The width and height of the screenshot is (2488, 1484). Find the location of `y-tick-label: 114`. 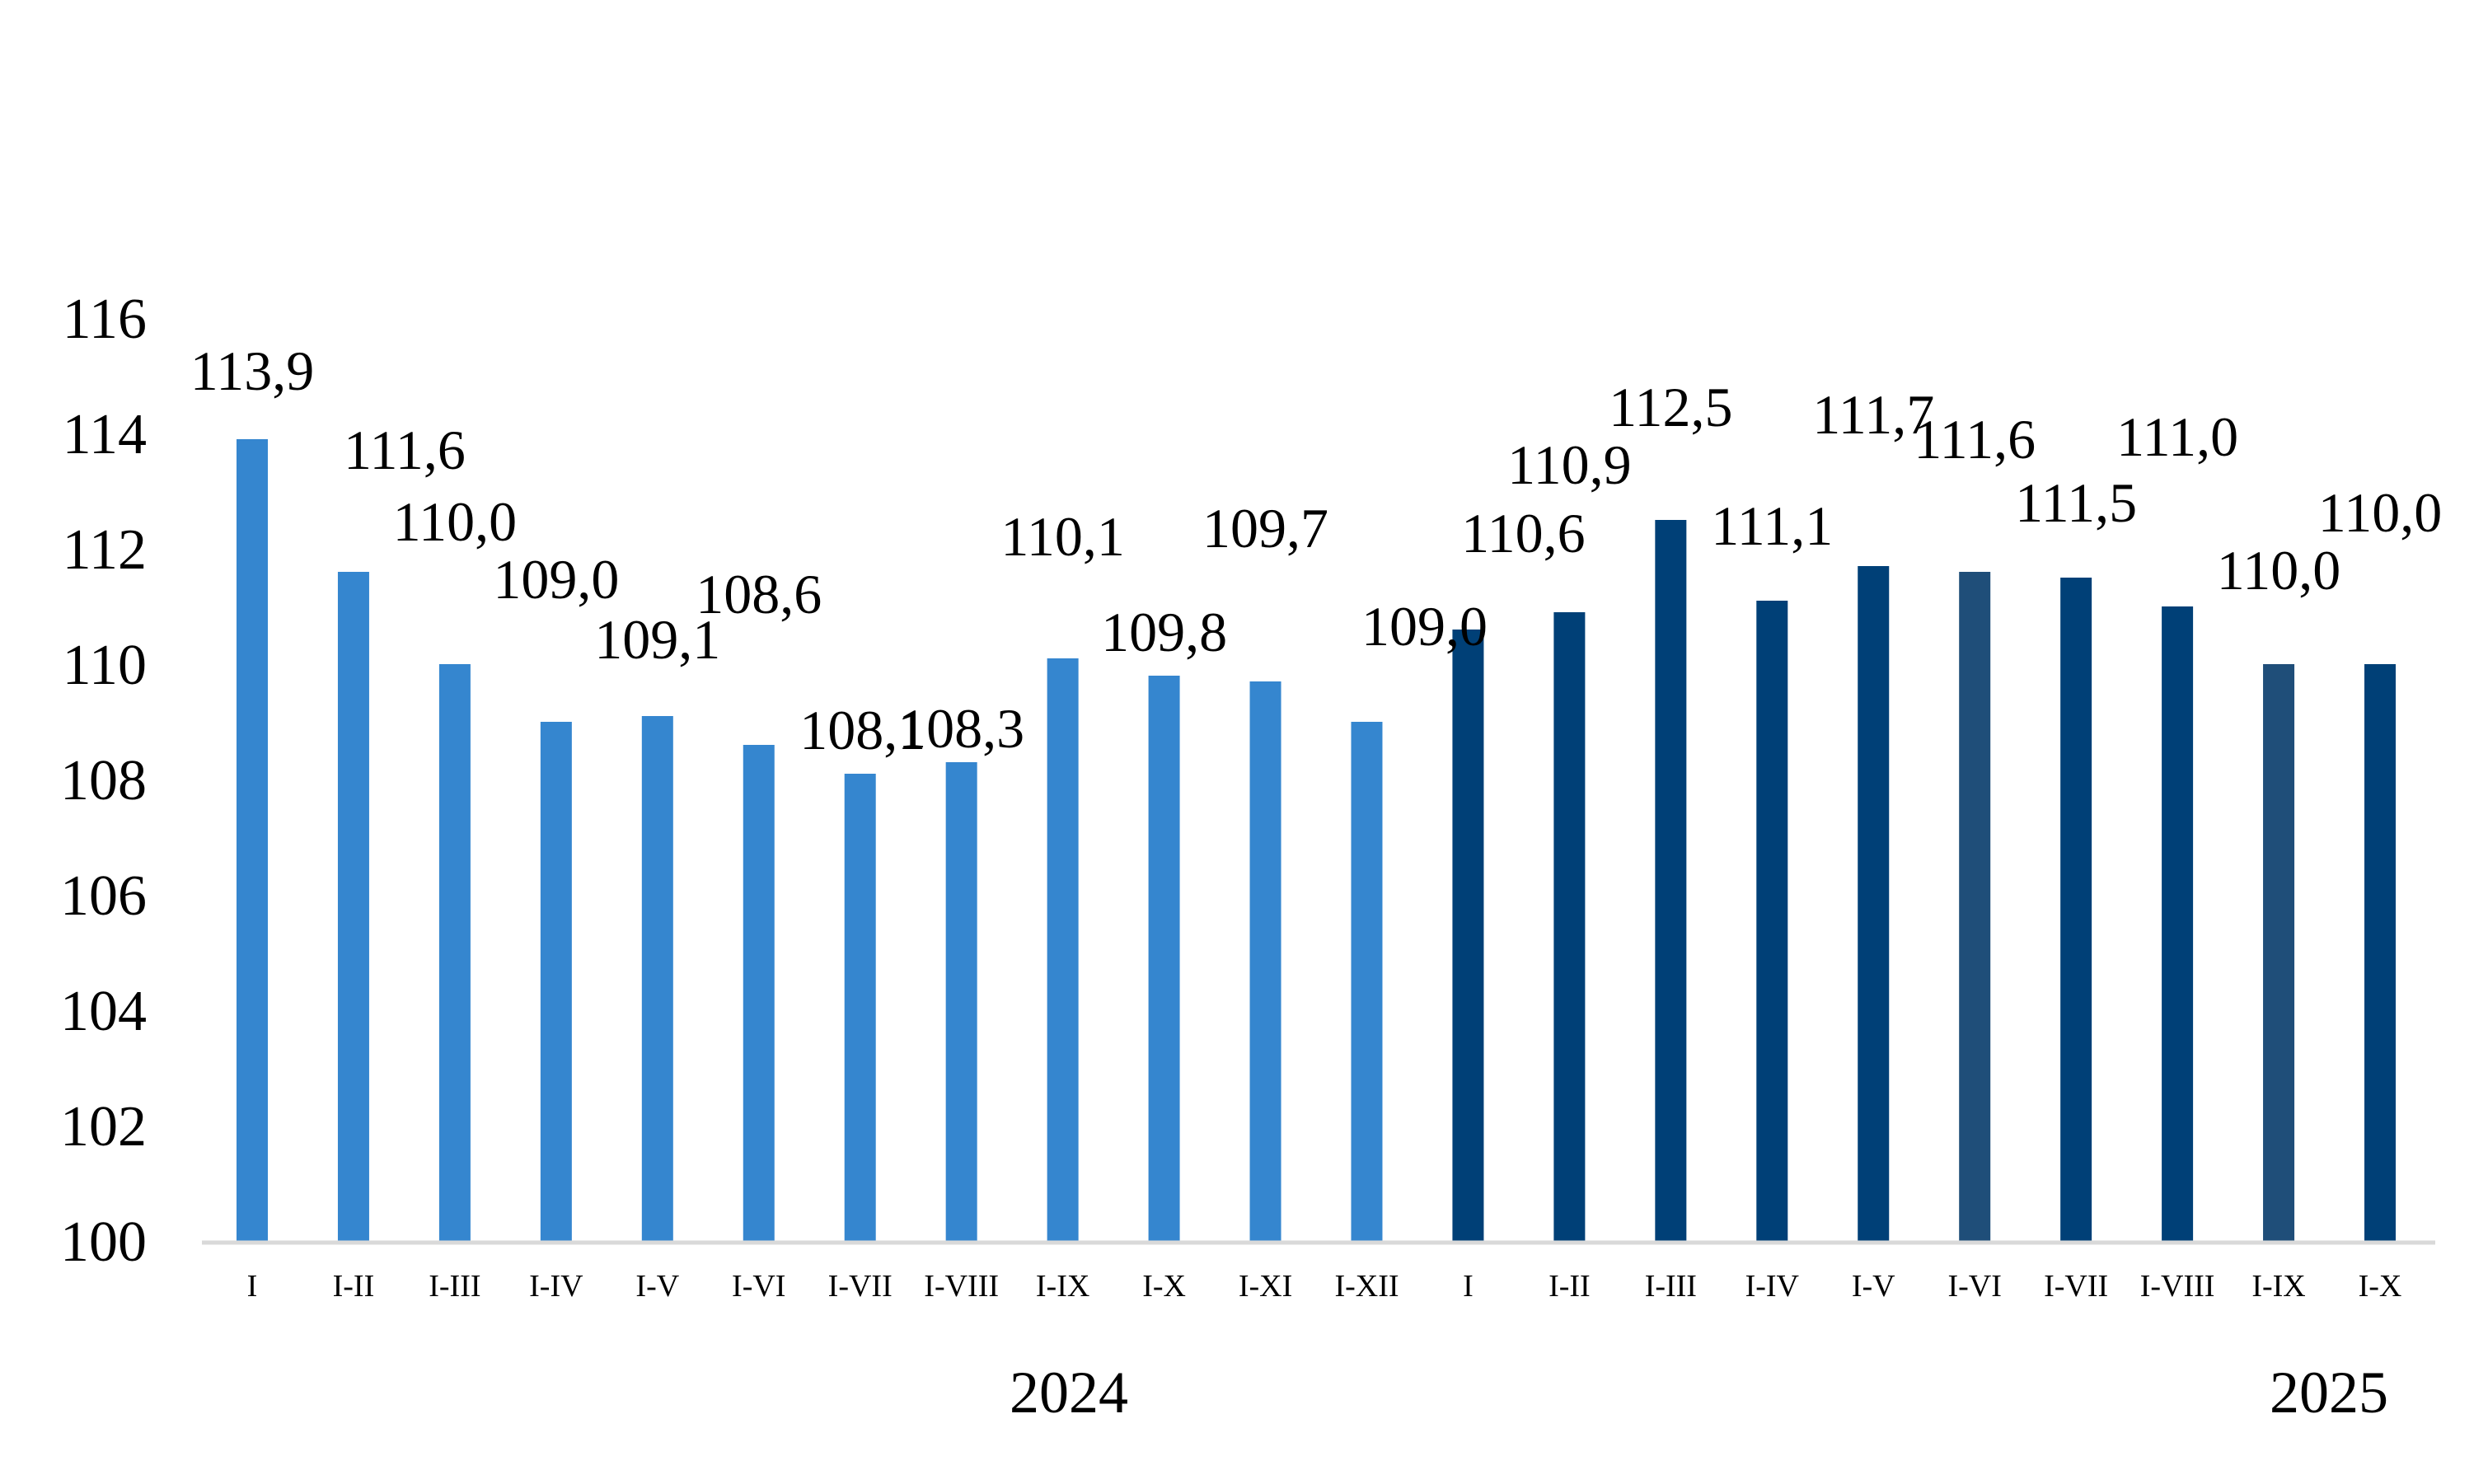

y-tick-label: 114 is located at coordinates (105, 435).